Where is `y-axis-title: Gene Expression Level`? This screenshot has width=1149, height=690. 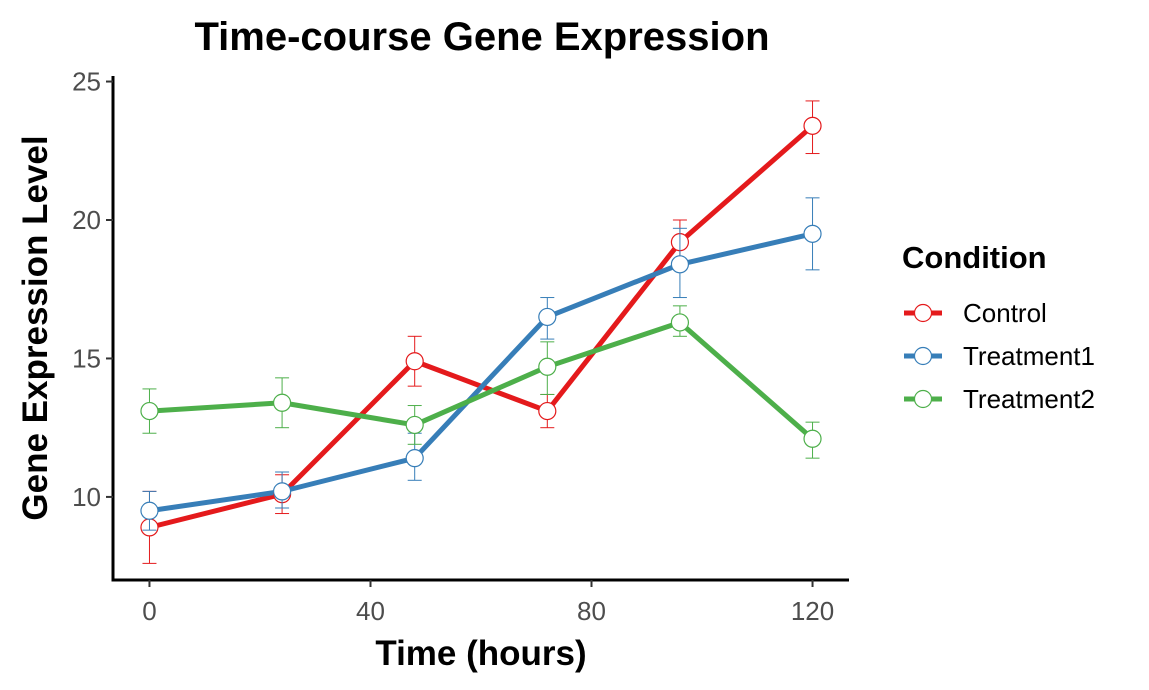
y-axis-title: Gene Expression Level is located at coordinates (35, 327).